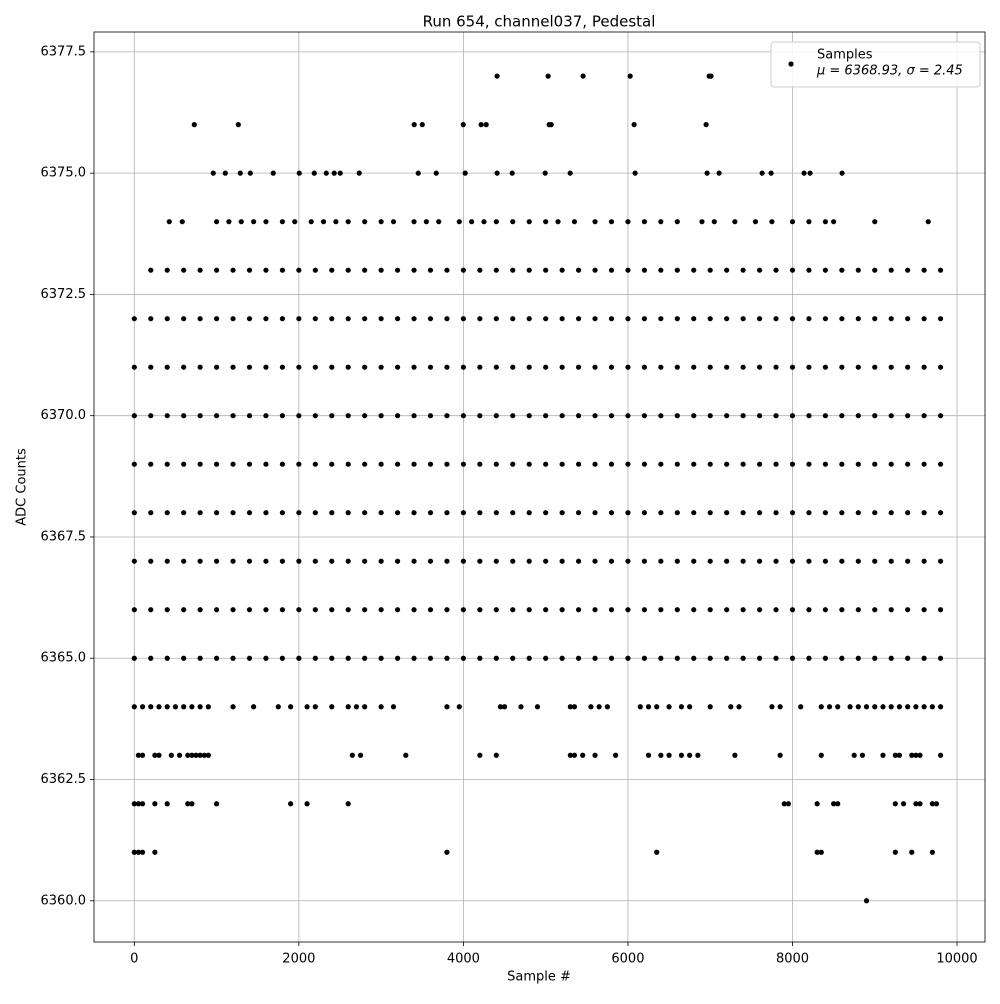  I want to click on y-axis-label: ADC Counts, so click(22, 487).